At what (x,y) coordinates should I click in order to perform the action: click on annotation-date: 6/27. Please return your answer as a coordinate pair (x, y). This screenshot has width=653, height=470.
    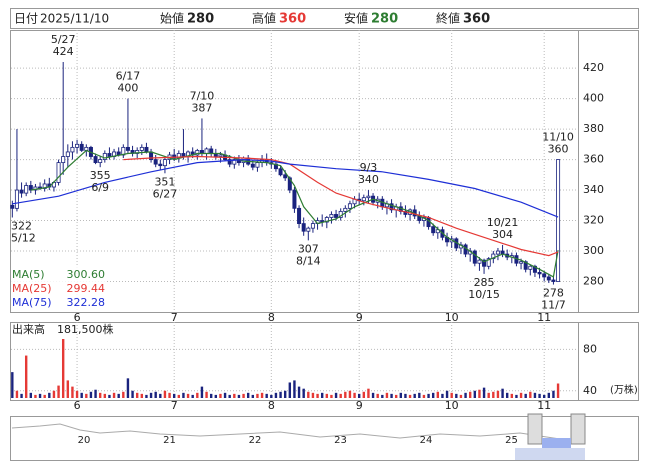
    Looking at the image, I should click on (165, 193).